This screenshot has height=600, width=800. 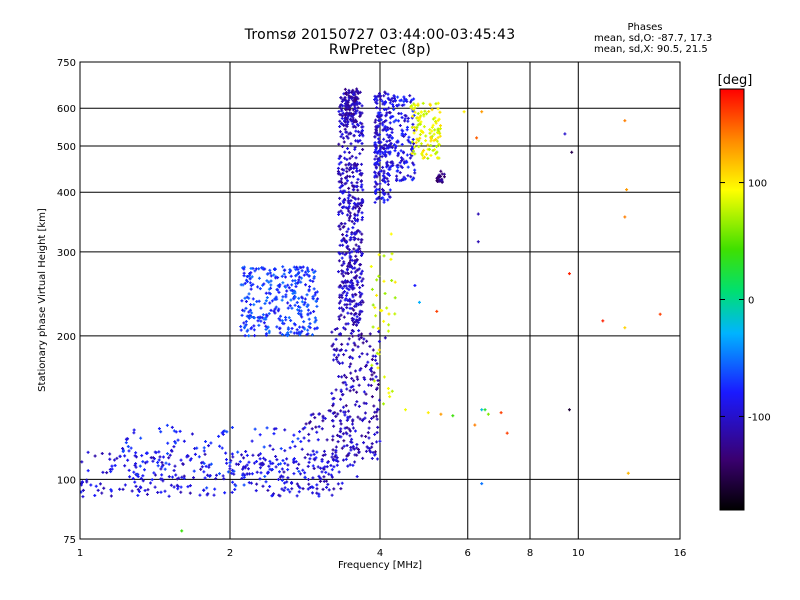 What do you see at coordinates (437, 311) in the screenshot?
I see `sparse-data-point` at bounding box center [437, 311].